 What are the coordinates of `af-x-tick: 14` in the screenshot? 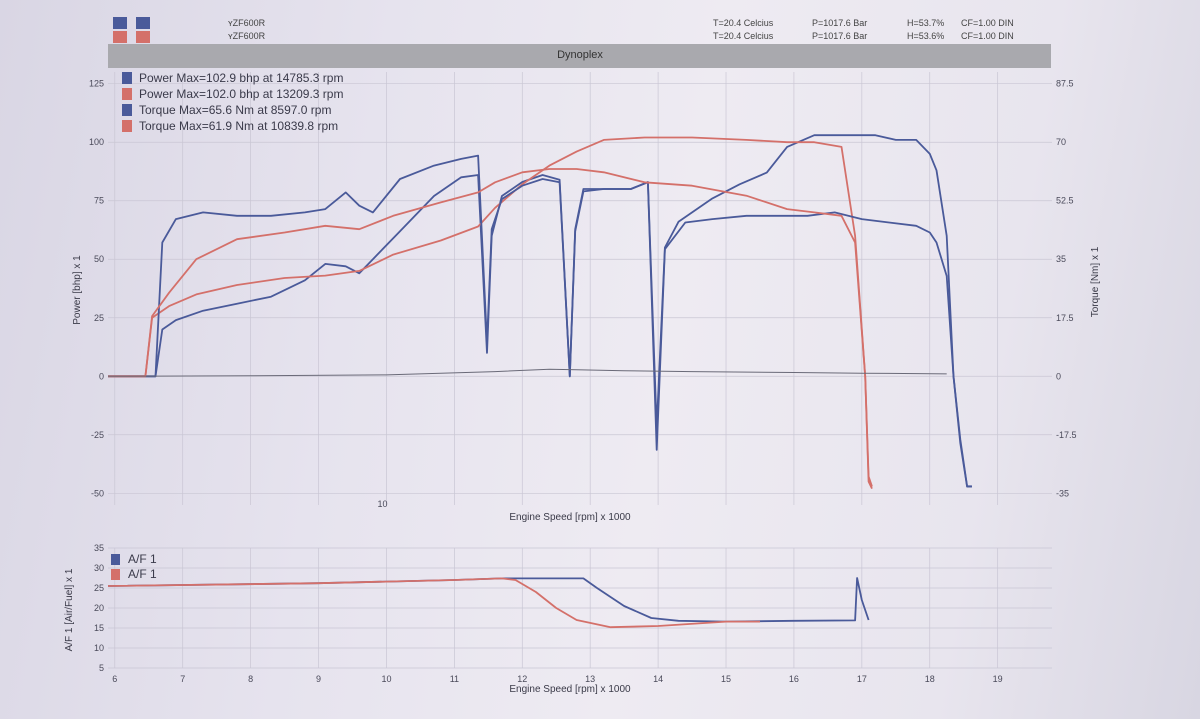 It's located at (658, 679).